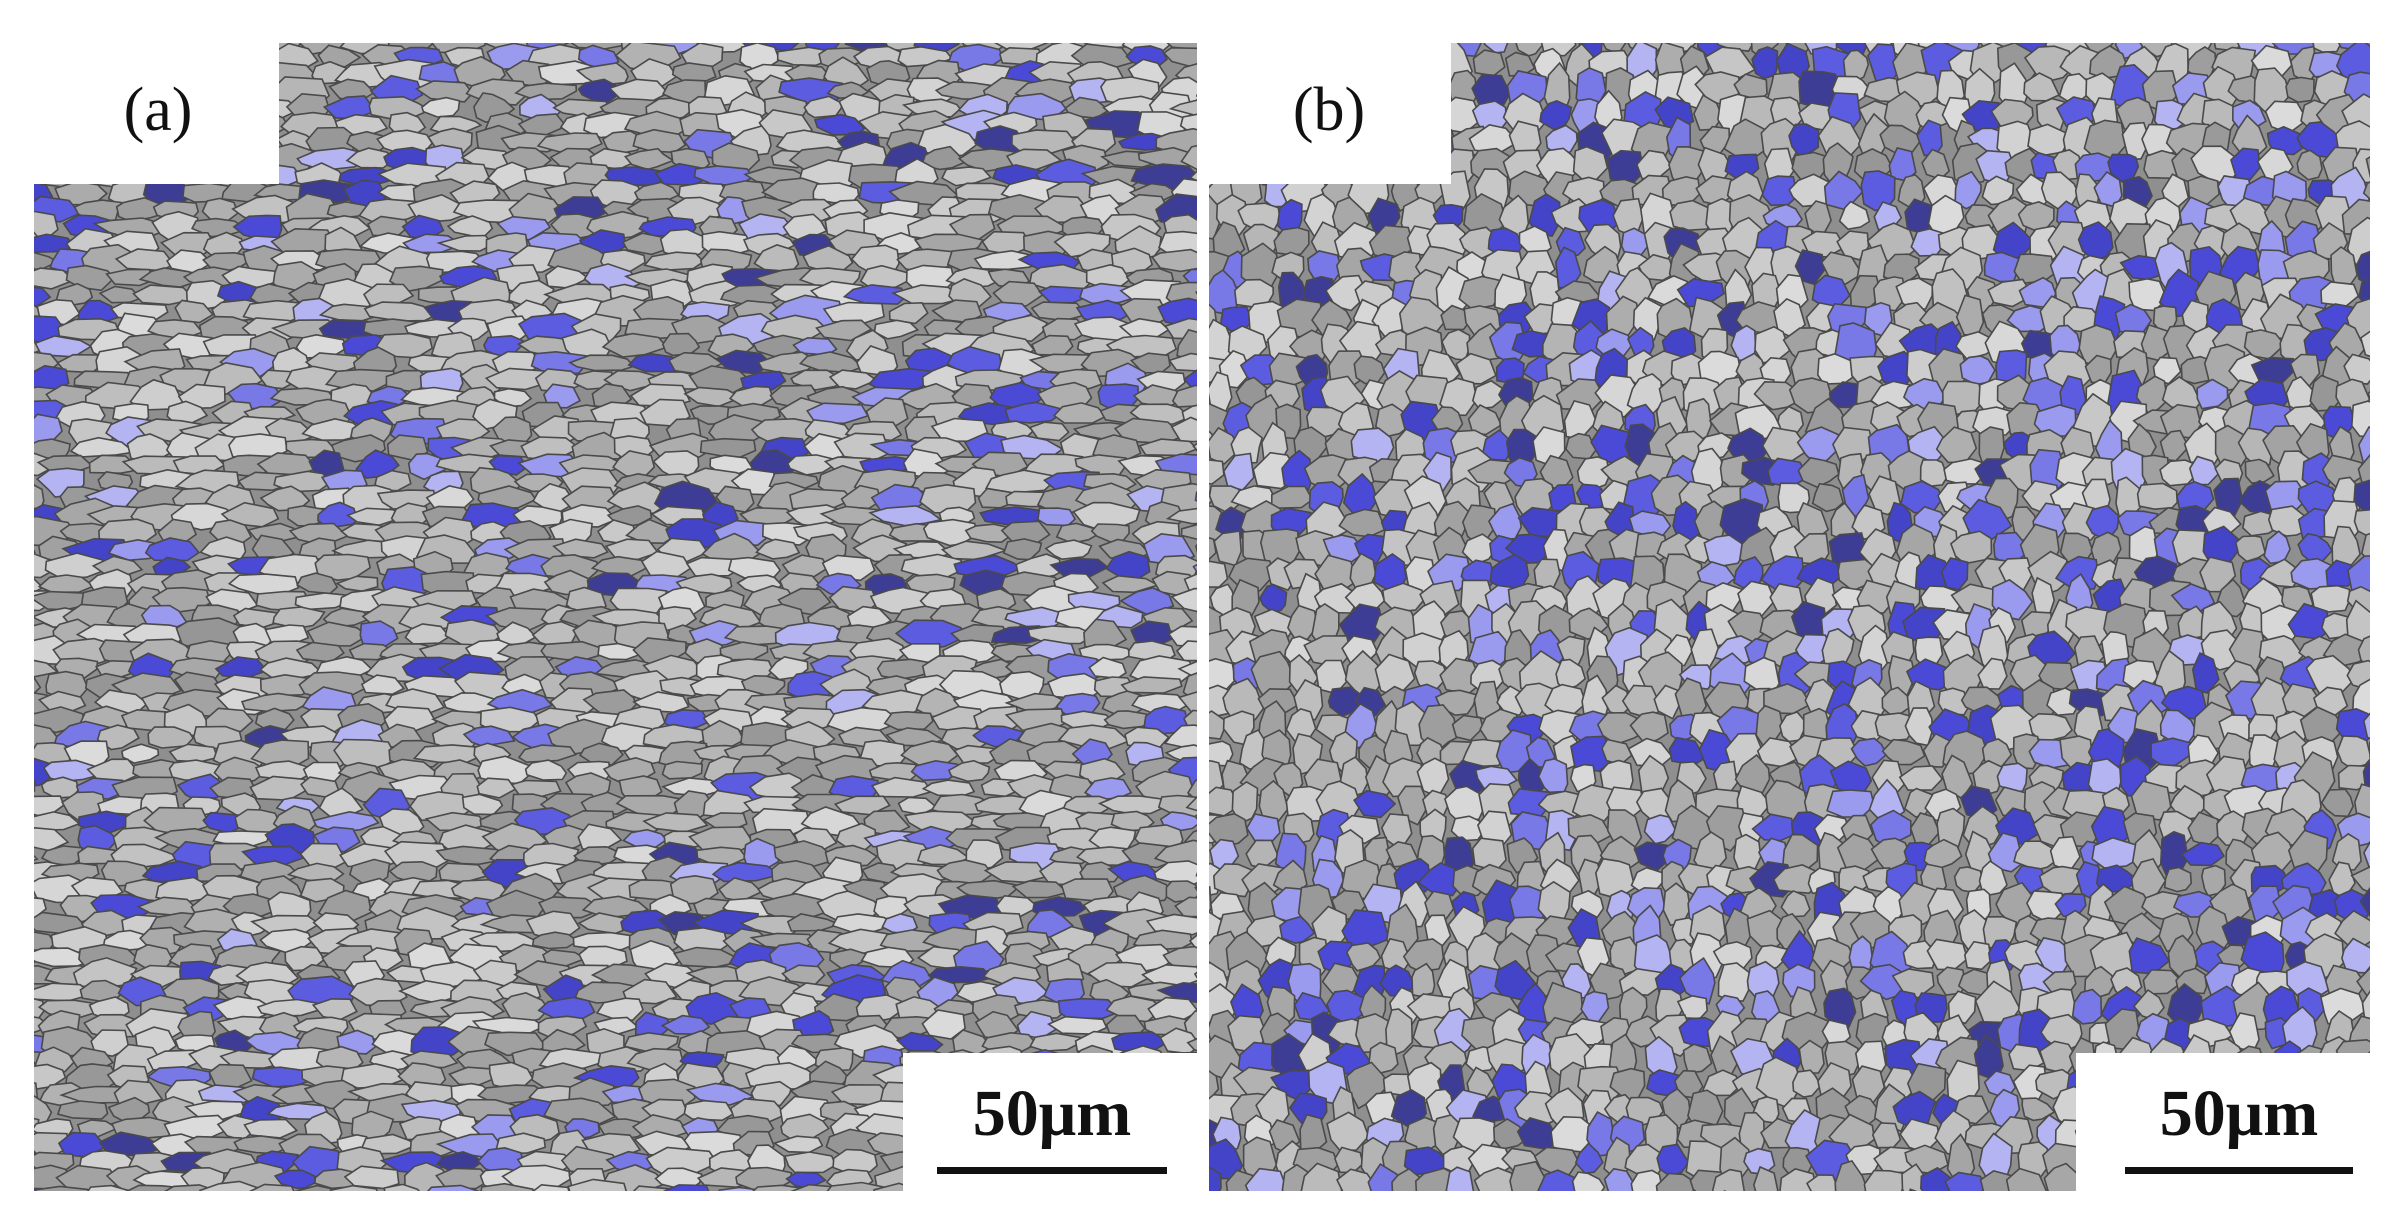  I want to click on scale-bar, so click(1052, 1170).